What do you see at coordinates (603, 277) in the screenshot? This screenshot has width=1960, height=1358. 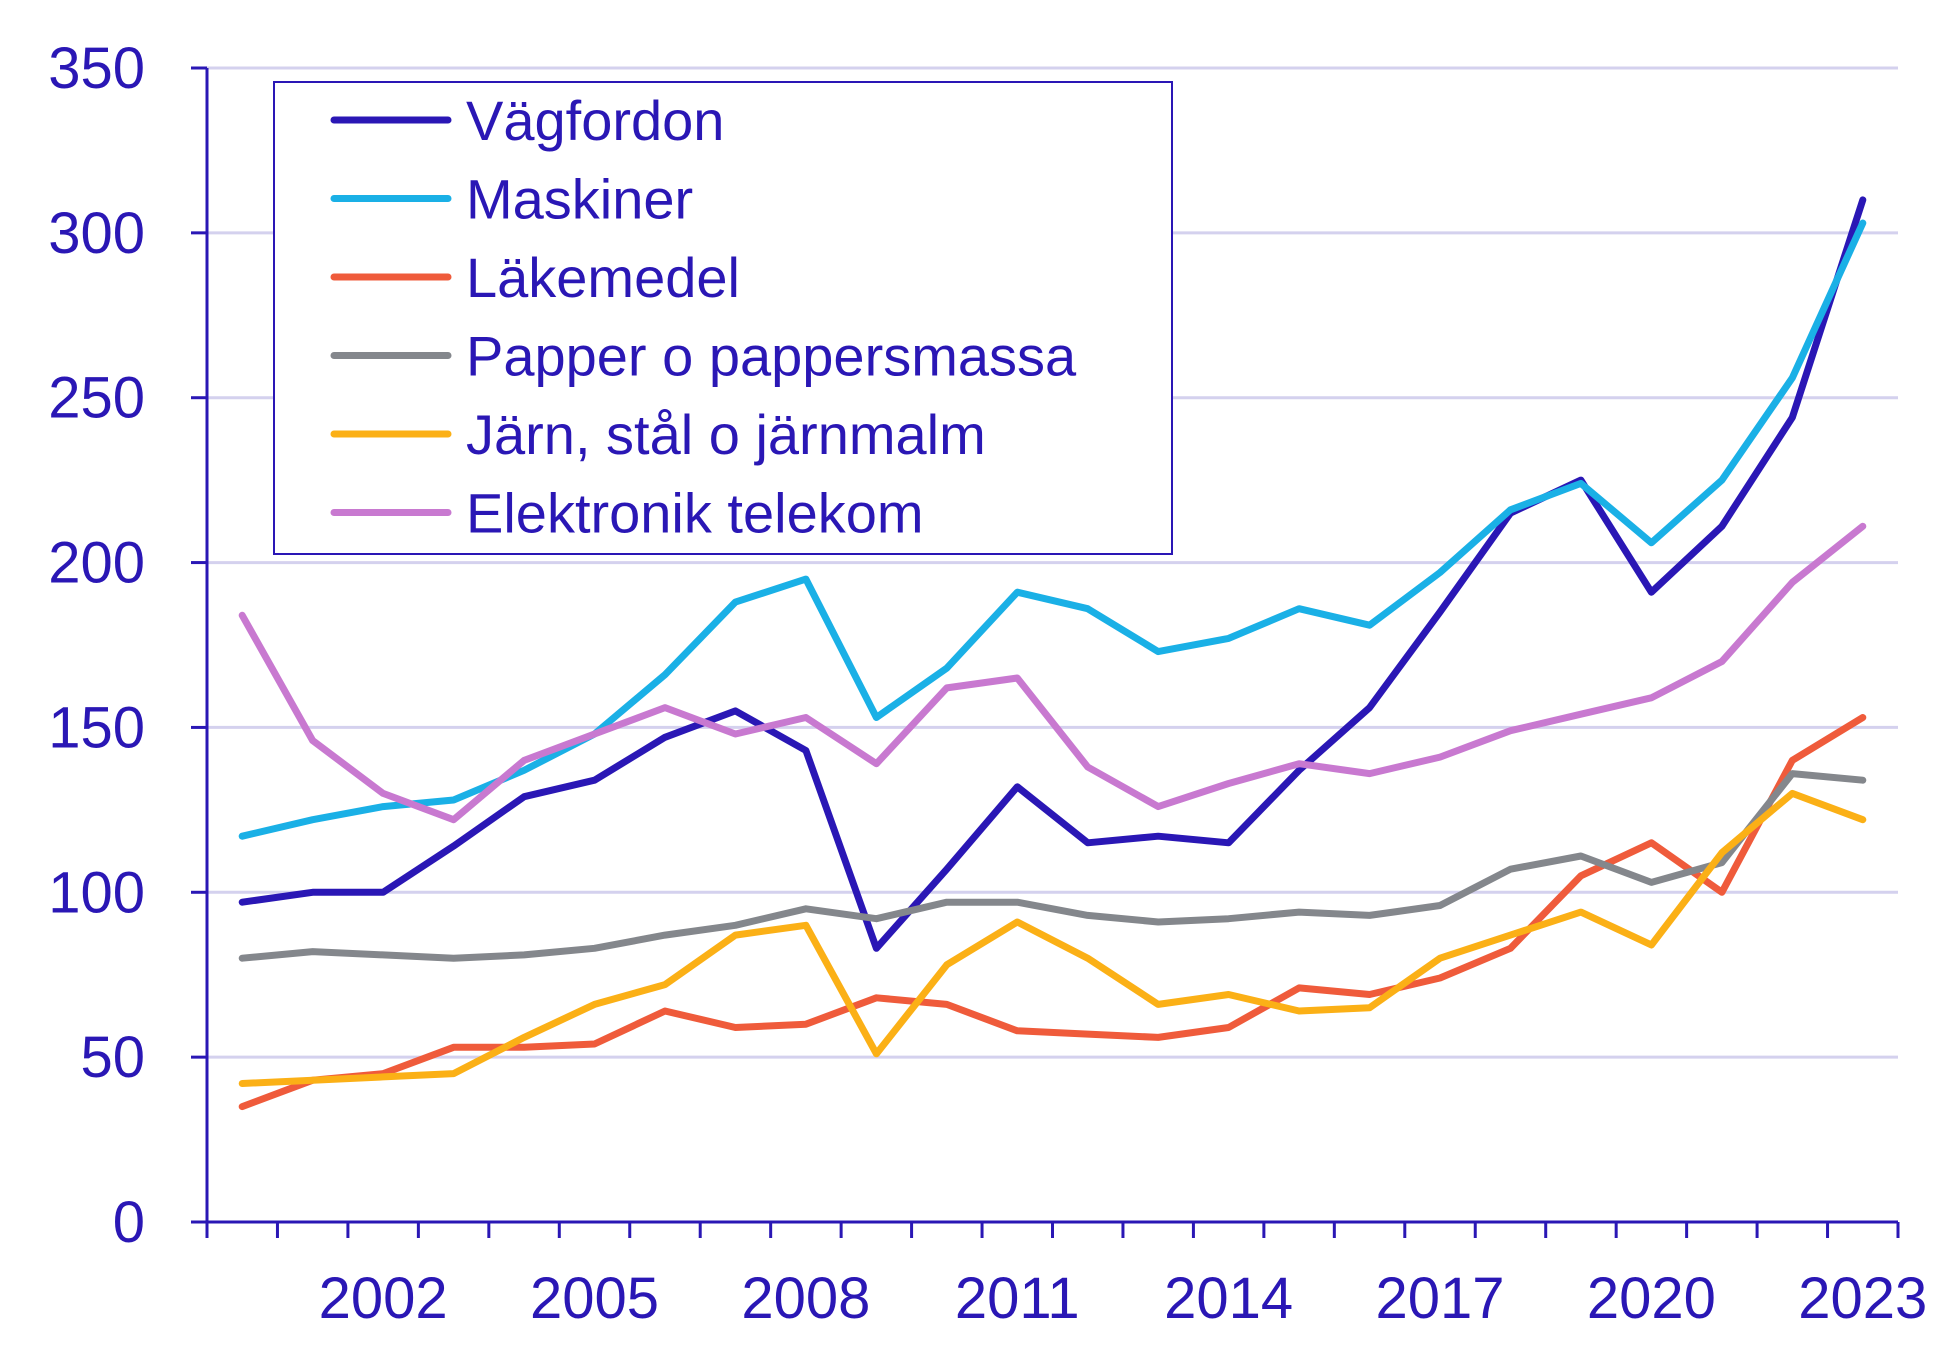 I see `legend-label: Läkemedel` at bounding box center [603, 277].